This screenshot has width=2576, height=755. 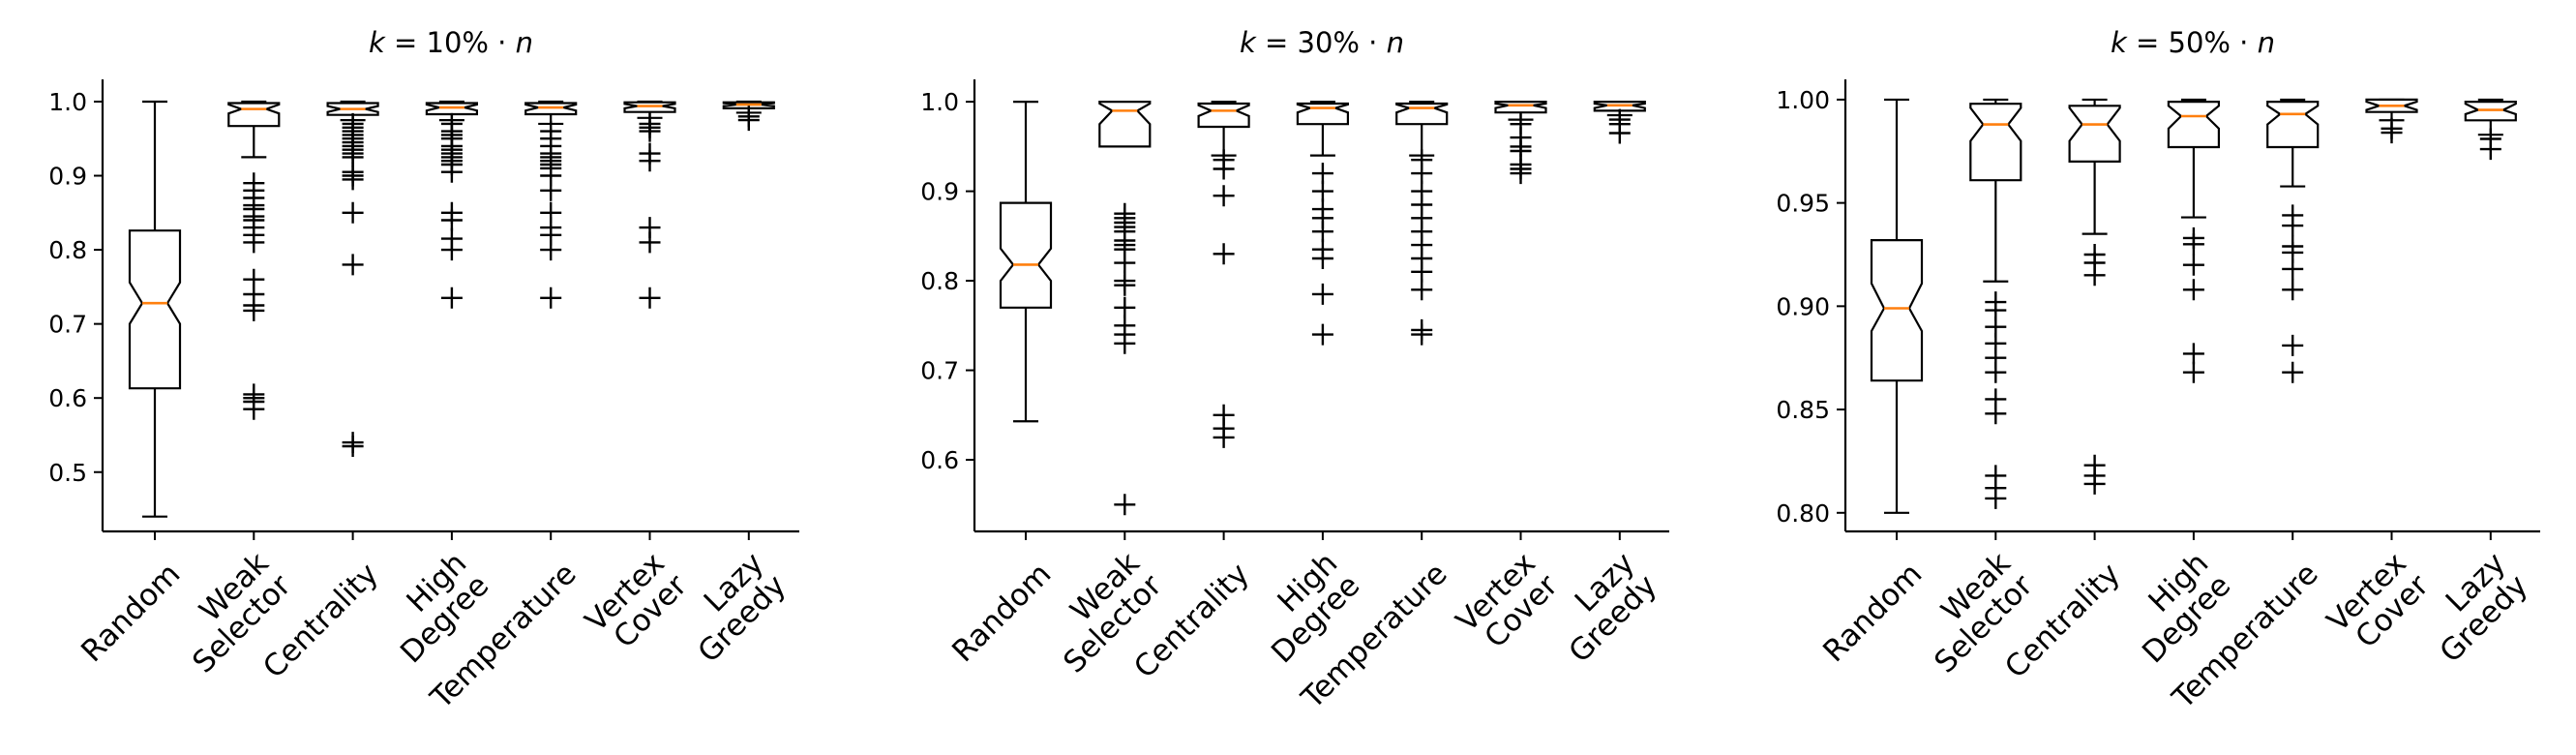 What do you see at coordinates (1803, 513) in the screenshot?
I see `y-tick-label: 0.80` at bounding box center [1803, 513].